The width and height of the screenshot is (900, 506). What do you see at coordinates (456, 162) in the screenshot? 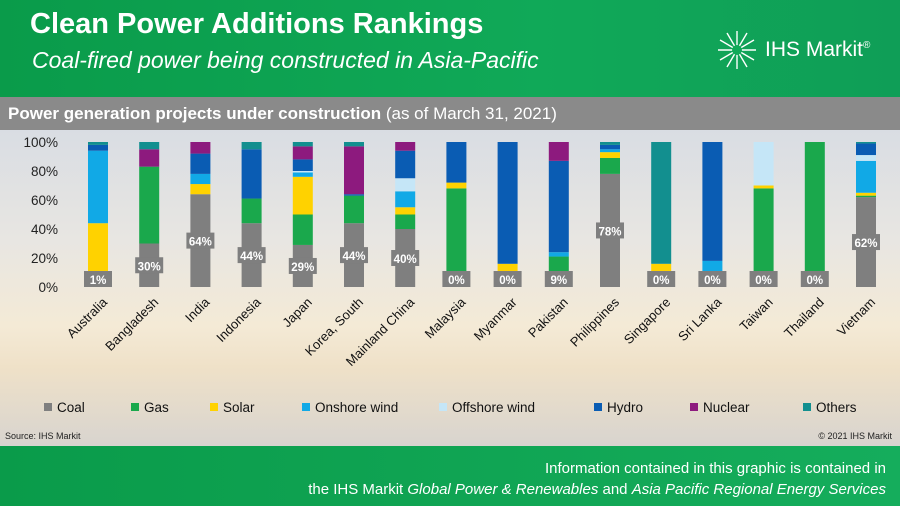
I see `bar-segment-malaysia-hydro` at bounding box center [456, 162].